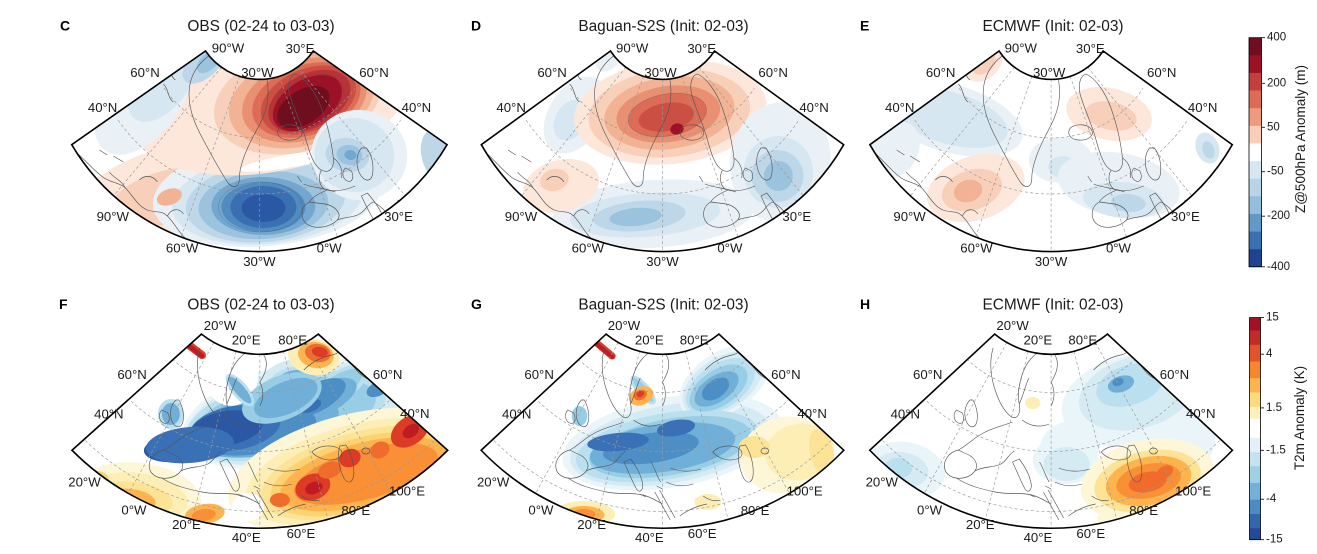 This screenshot has height=554, width=1317. Describe the element at coordinates (1274, 408) in the screenshot. I see `svg-text: 1.5` at that location.